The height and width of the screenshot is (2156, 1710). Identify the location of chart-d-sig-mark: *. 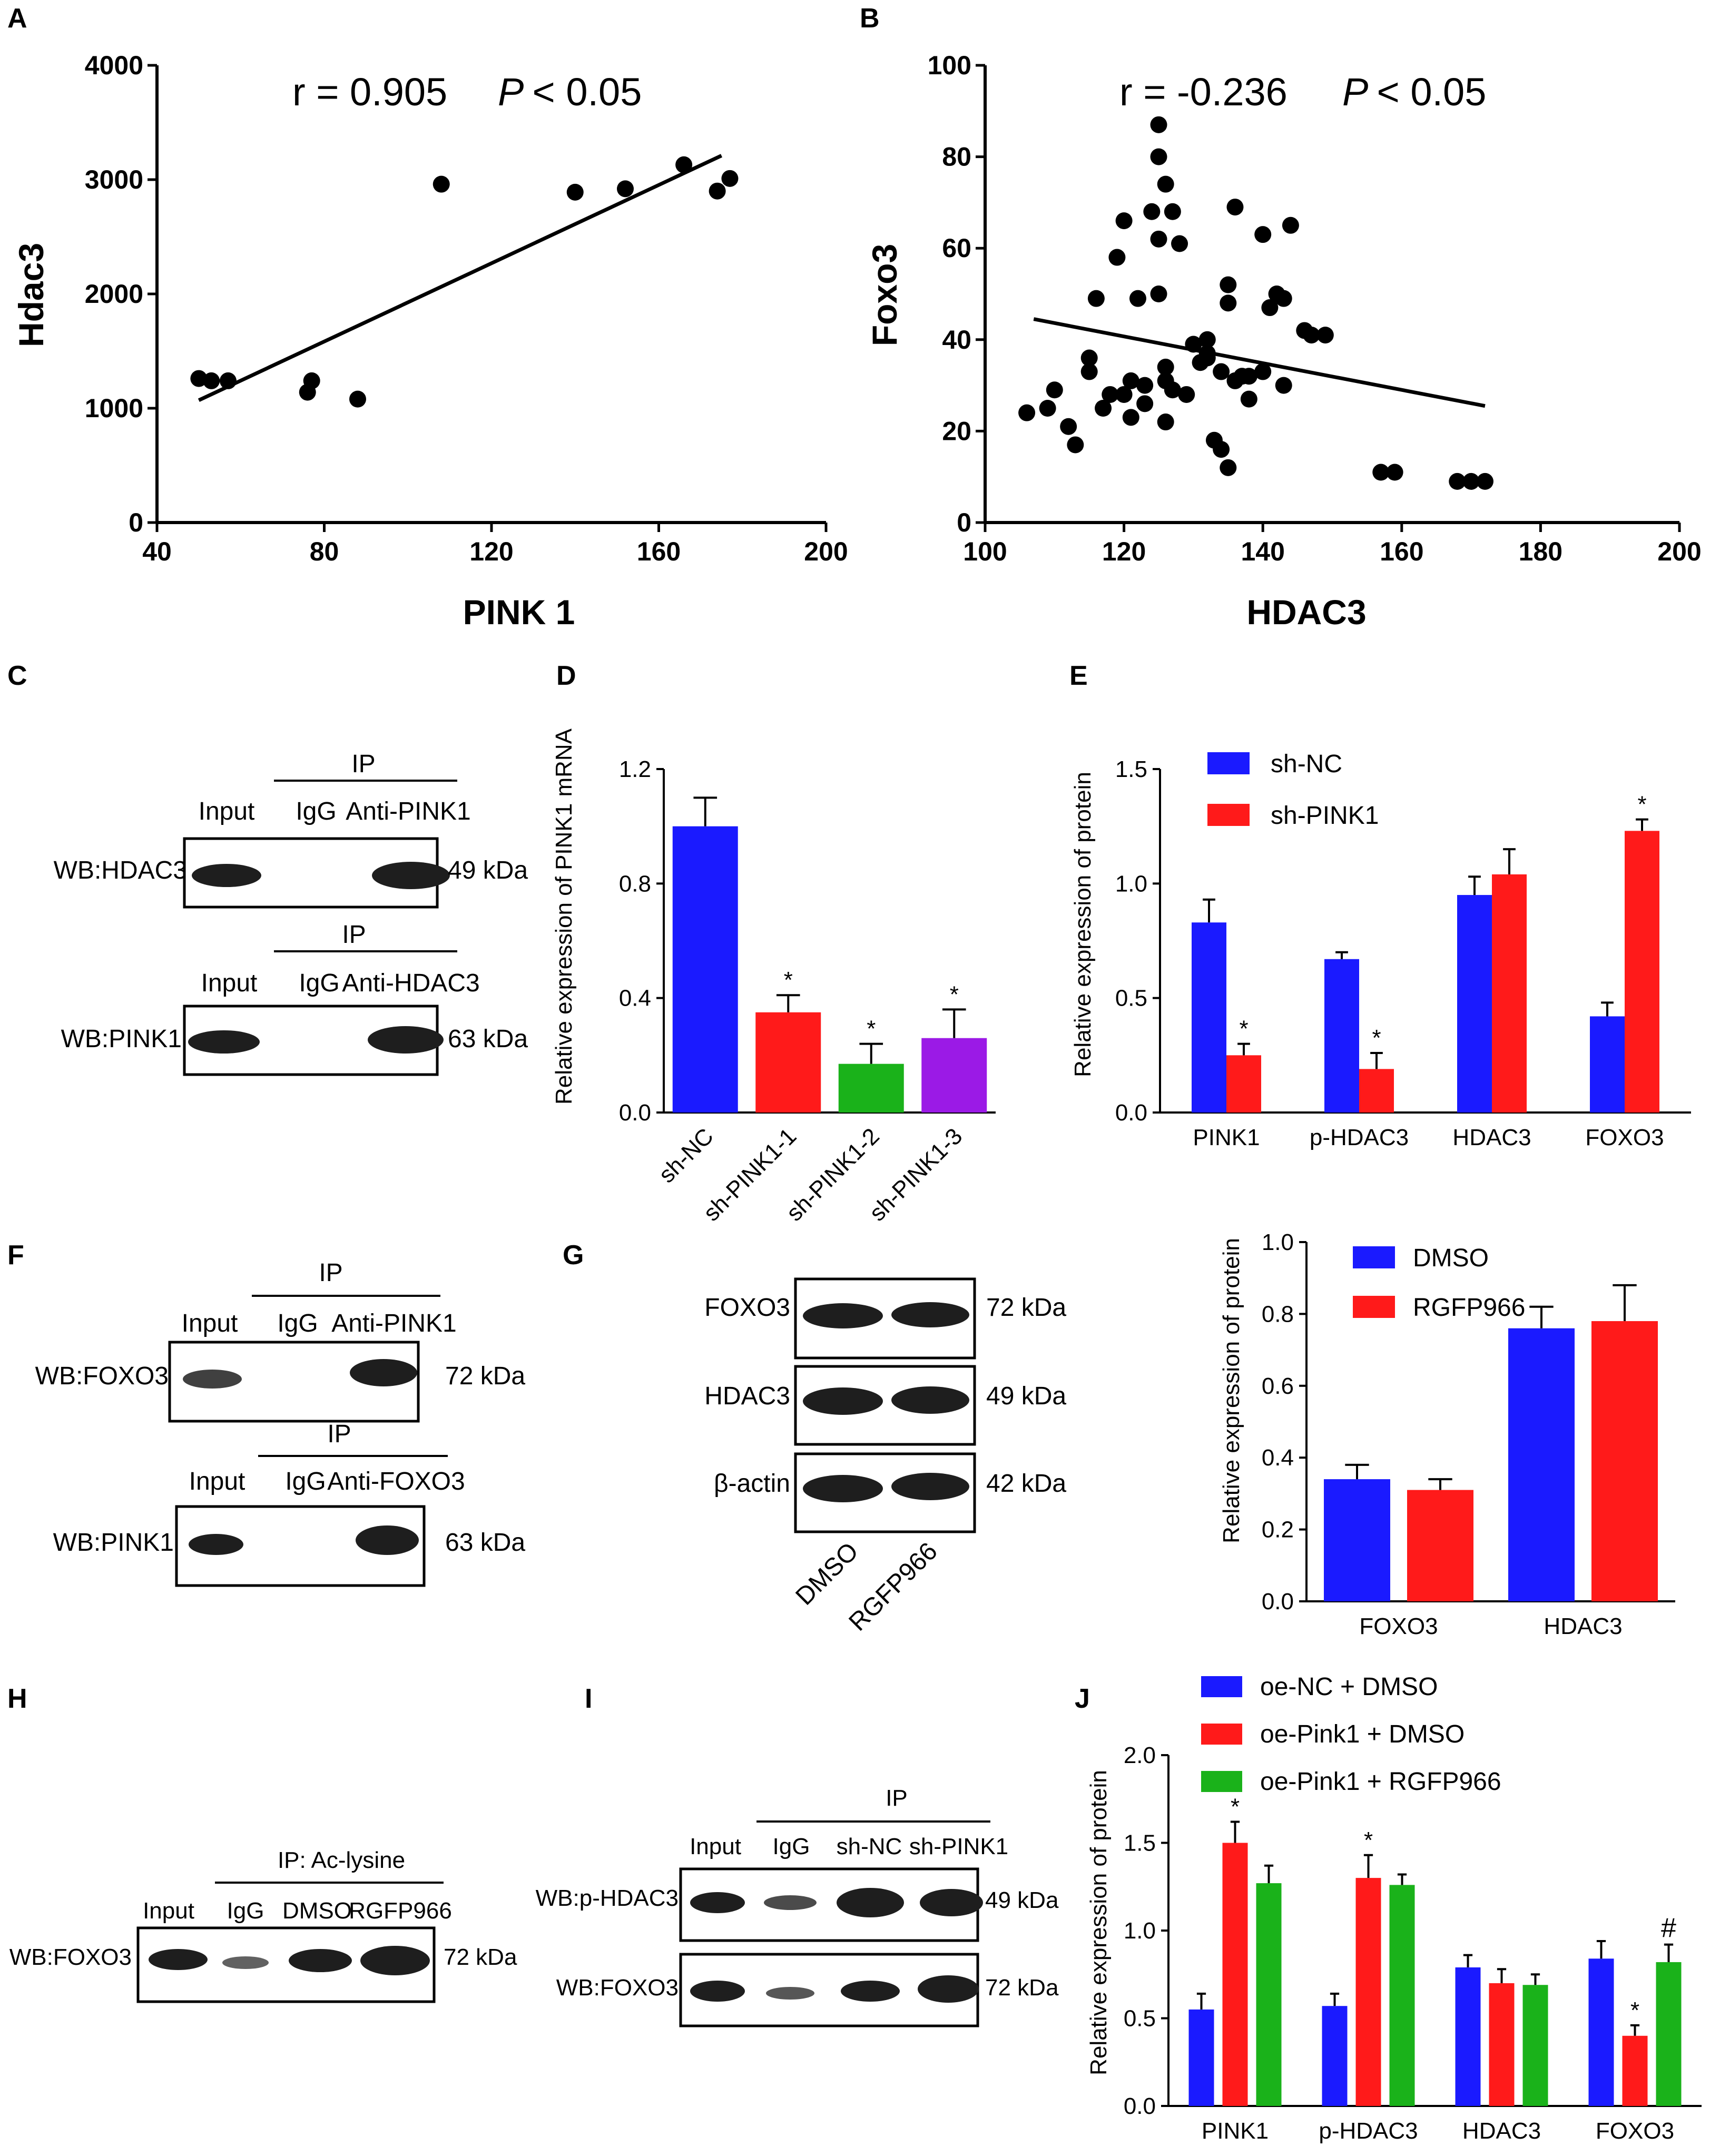
(871, 1029).